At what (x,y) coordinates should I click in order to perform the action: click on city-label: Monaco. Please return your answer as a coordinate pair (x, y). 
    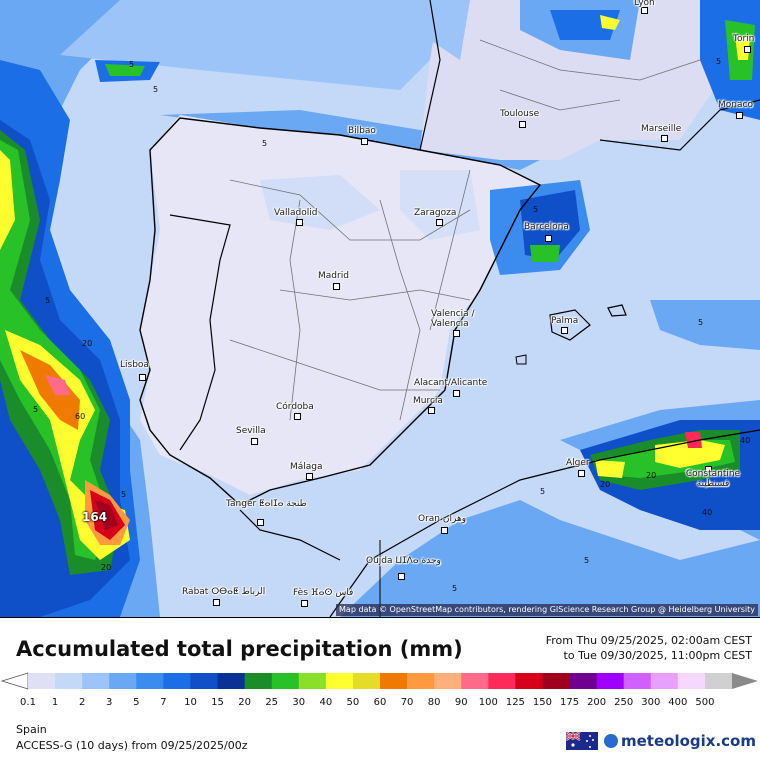
    Looking at the image, I should click on (735, 105).